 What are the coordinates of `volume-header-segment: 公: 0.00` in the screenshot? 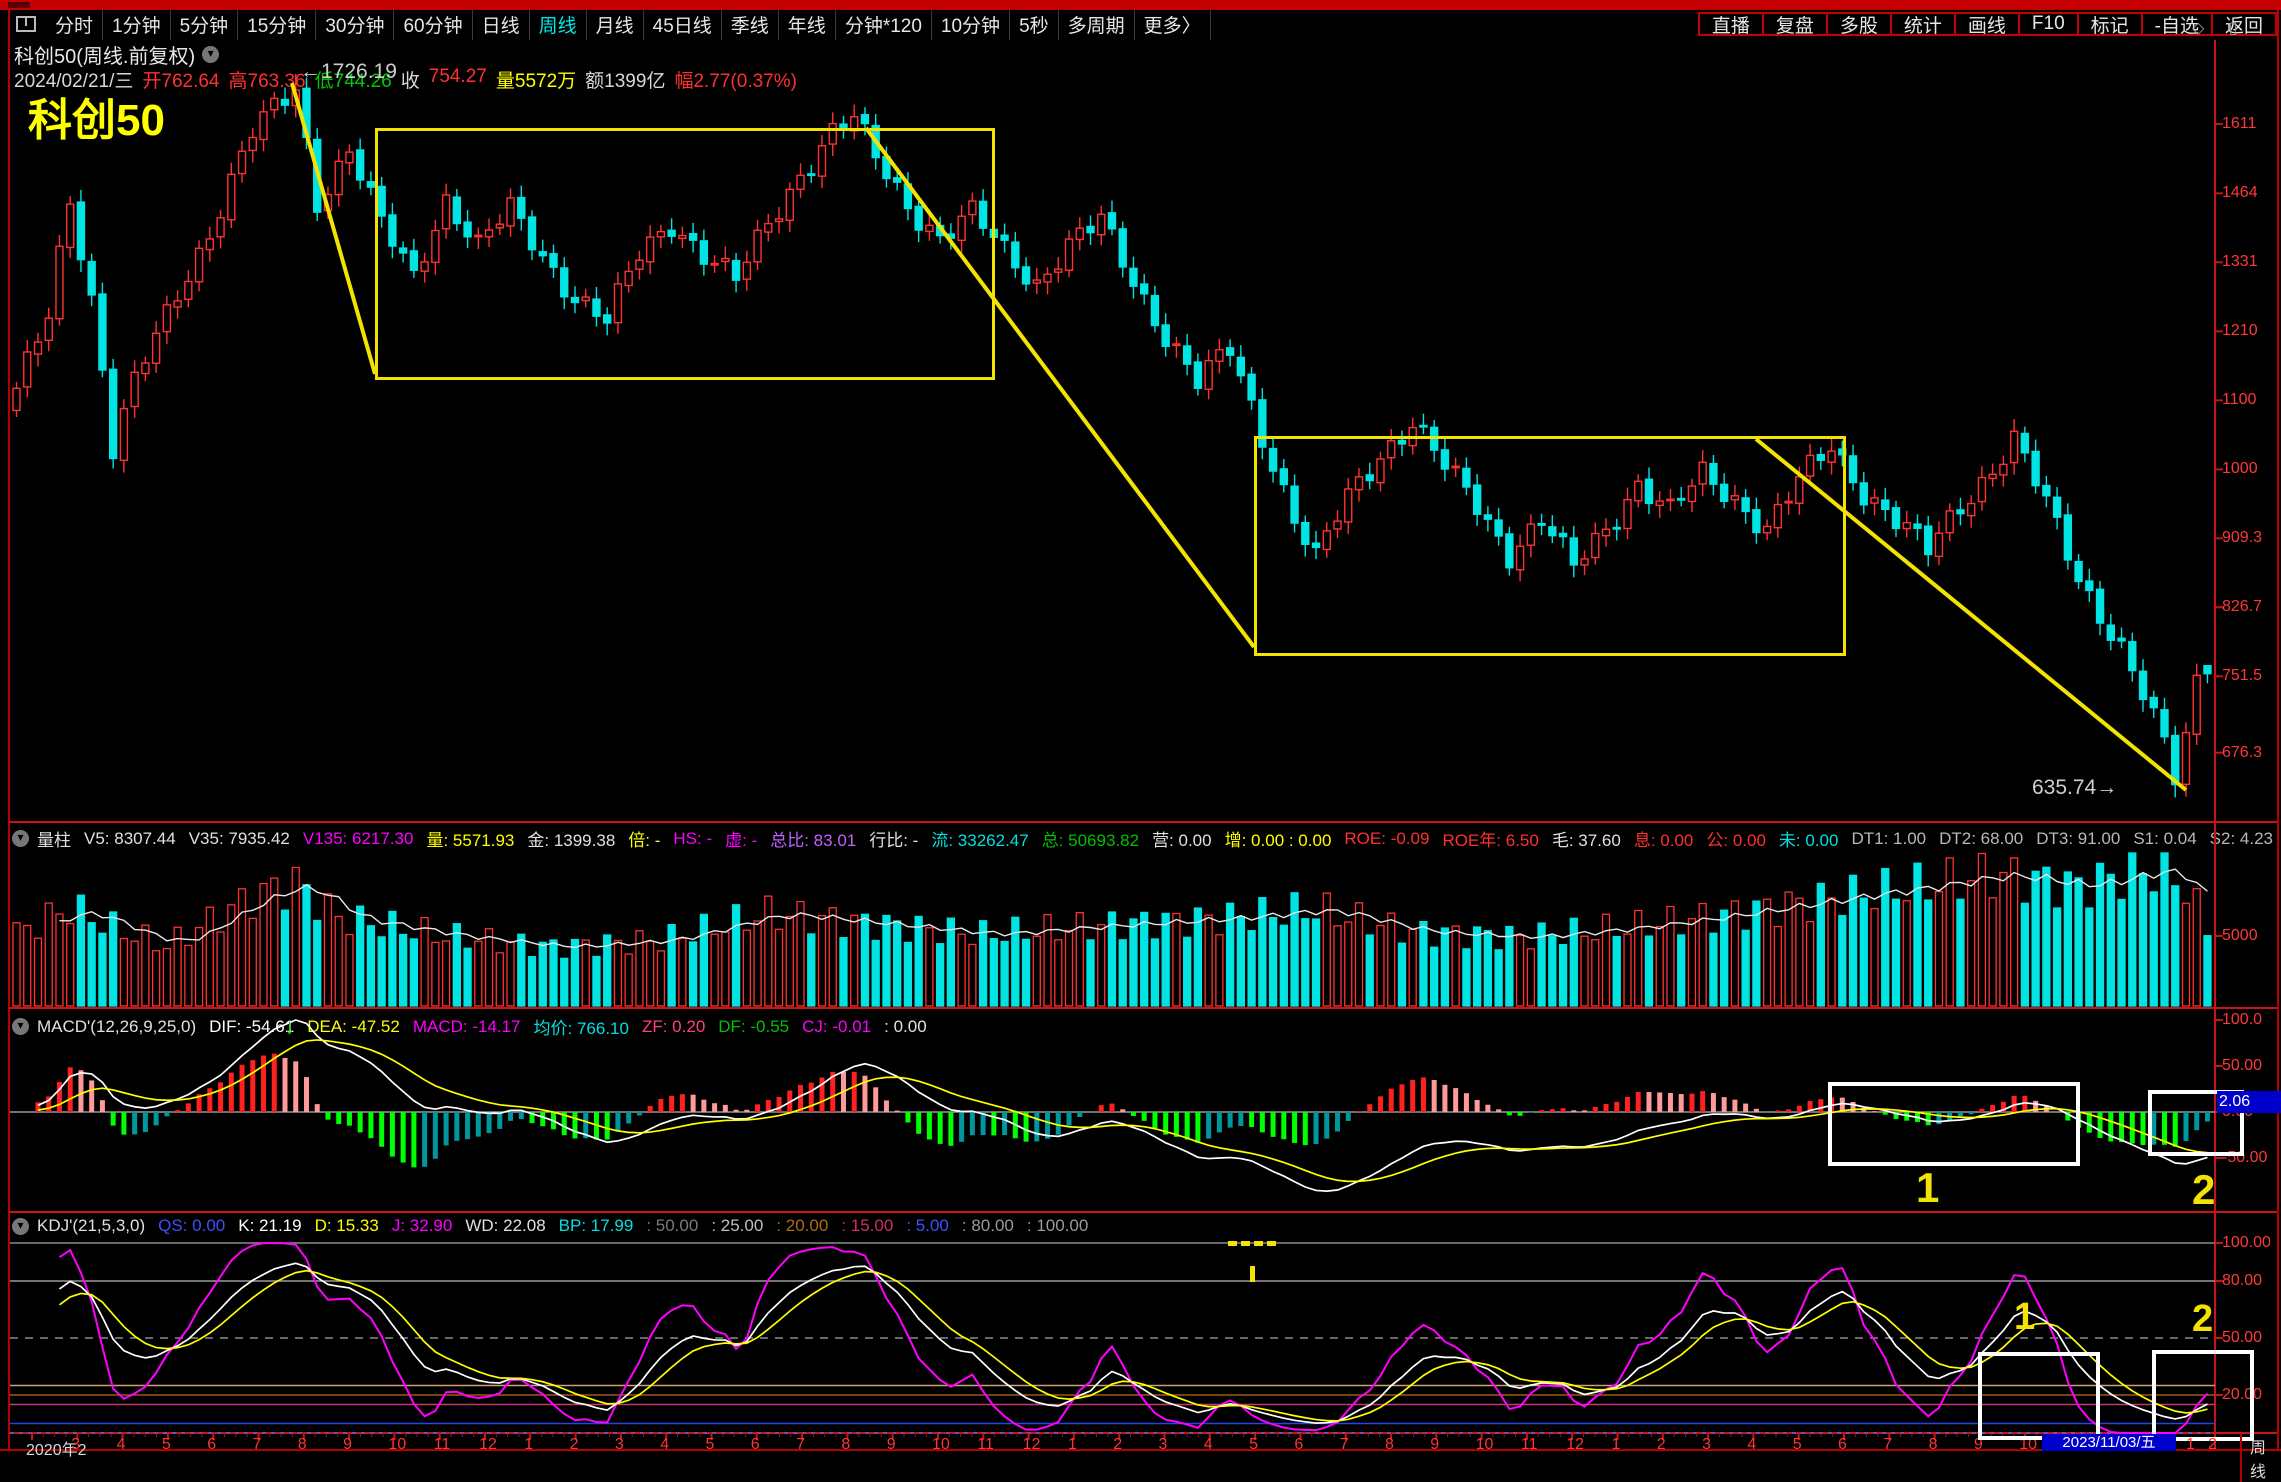 It's located at (1736, 840).